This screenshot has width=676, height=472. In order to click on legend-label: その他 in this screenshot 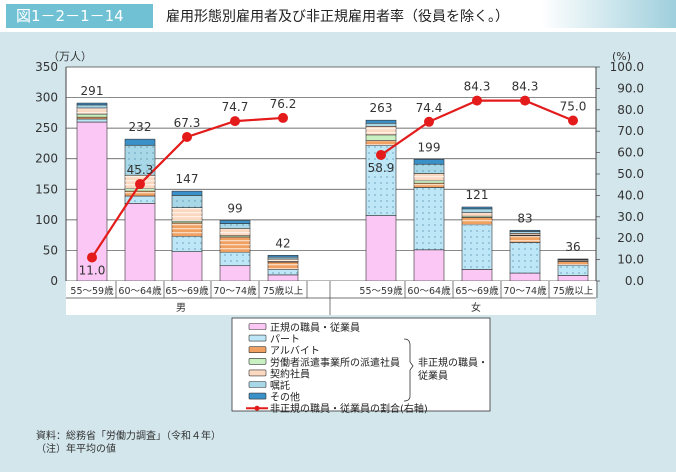, I will do `click(285, 397)`.